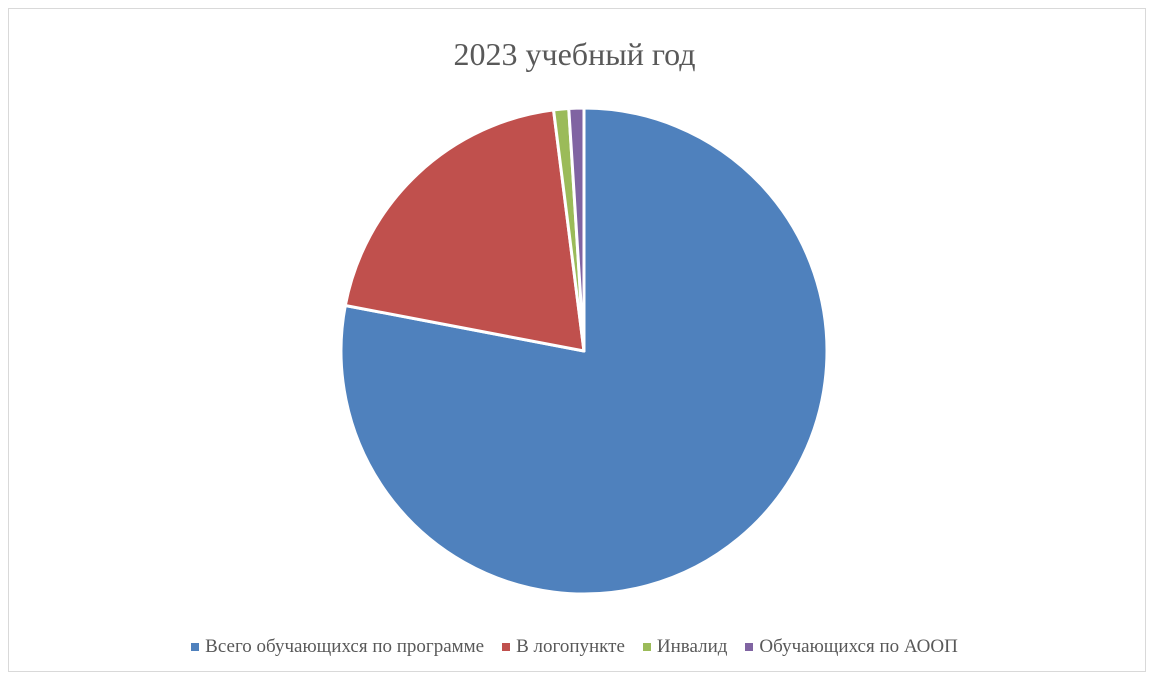 The image size is (1149, 675). I want to click on legend-label-logopunkt: В логопункте, so click(570, 646).